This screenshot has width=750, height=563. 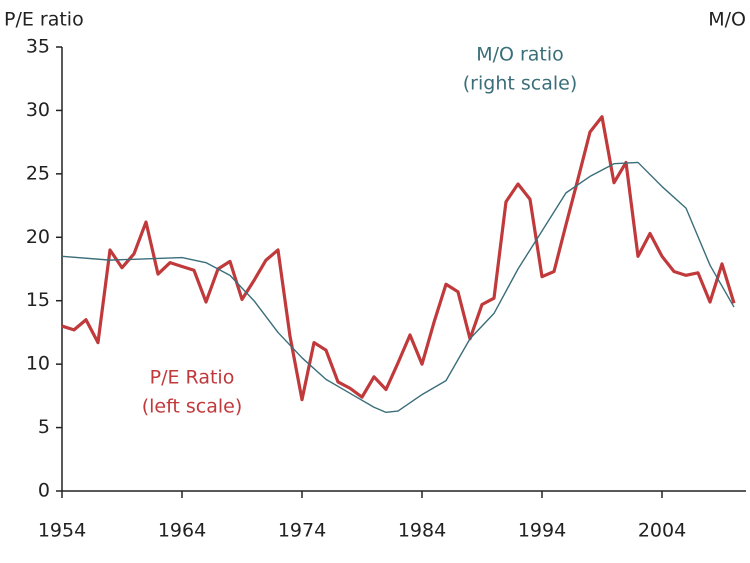 What do you see at coordinates (422, 531) in the screenshot?
I see `x-tick-label: 1984` at bounding box center [422, 531].